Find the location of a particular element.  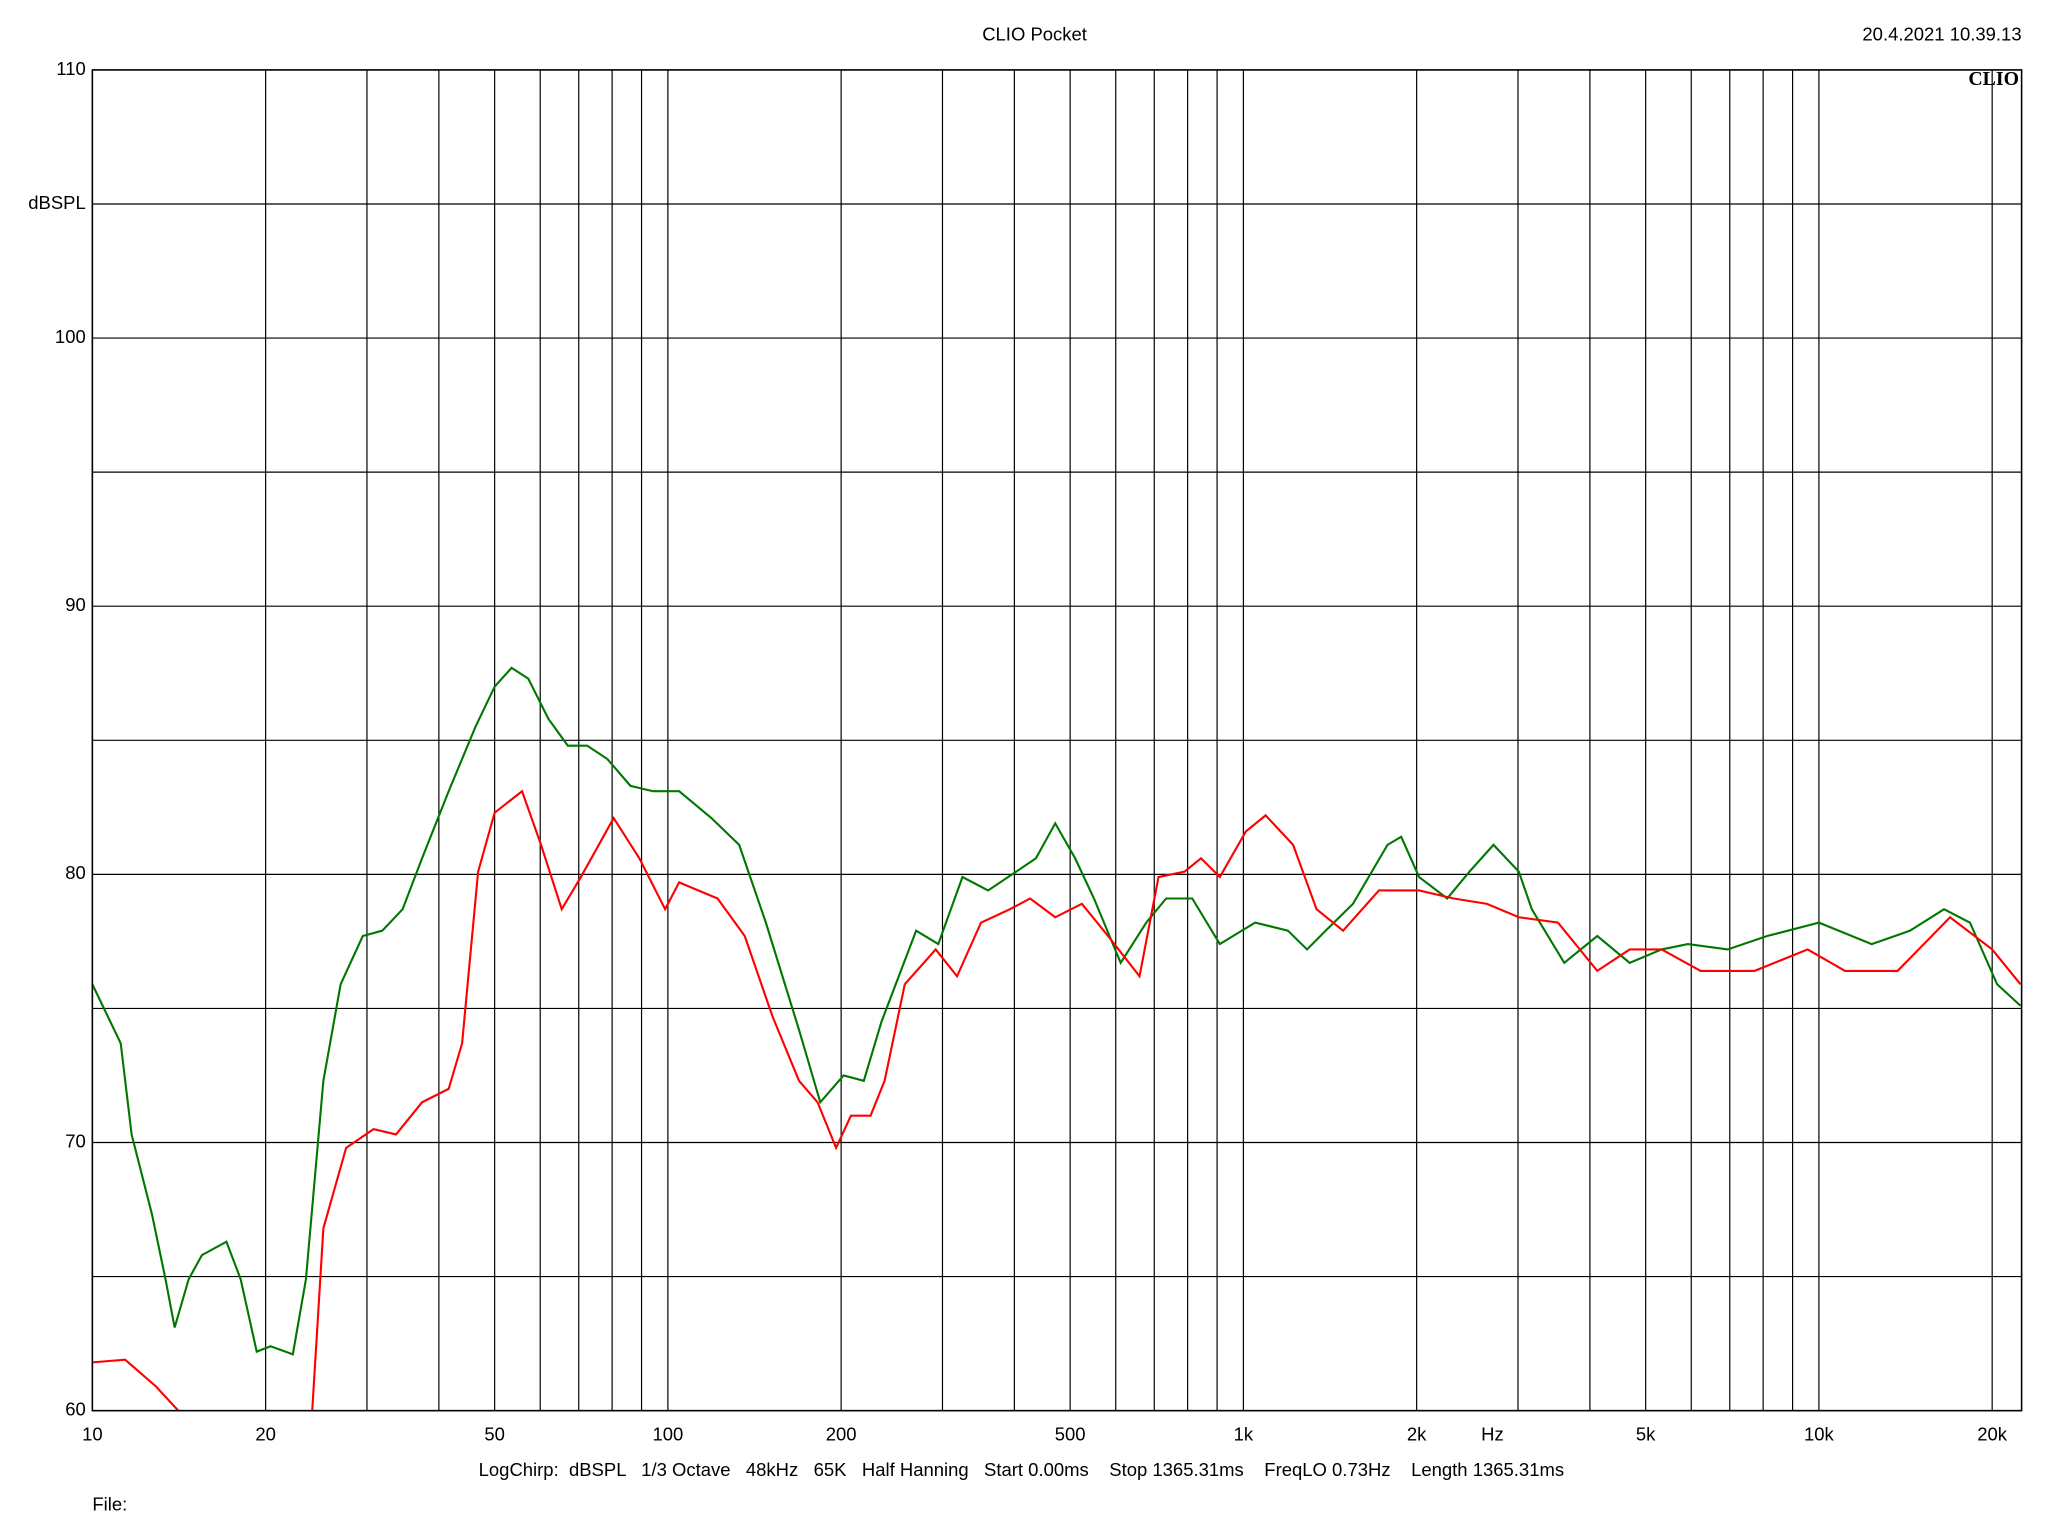

x-tick-label: 1k is located at coordinates (1244, 1434).